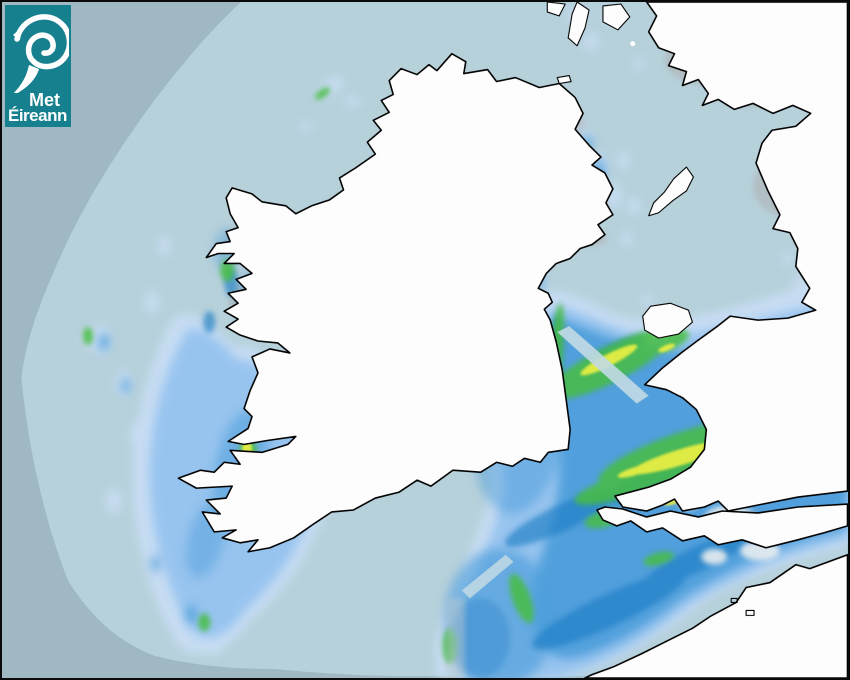 This screenshot has width=850, height=680. I want to click on logo-line-1: Met, so click(44, 100).